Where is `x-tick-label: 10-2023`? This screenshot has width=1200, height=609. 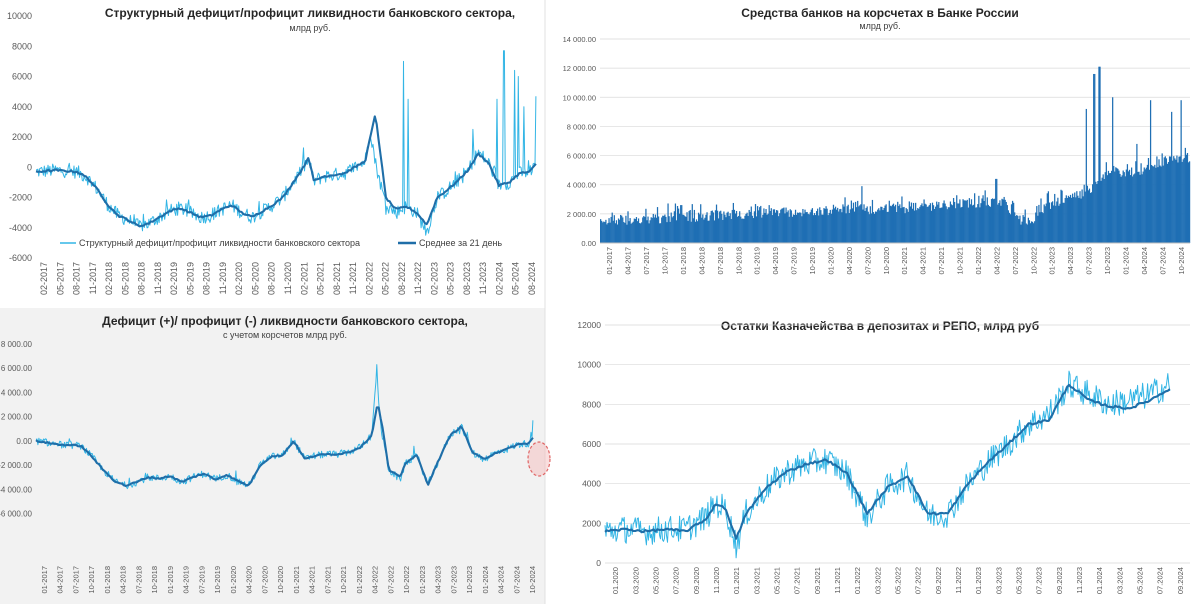
x-tick-label: 10-2023 is located at coordinates (469, 580).